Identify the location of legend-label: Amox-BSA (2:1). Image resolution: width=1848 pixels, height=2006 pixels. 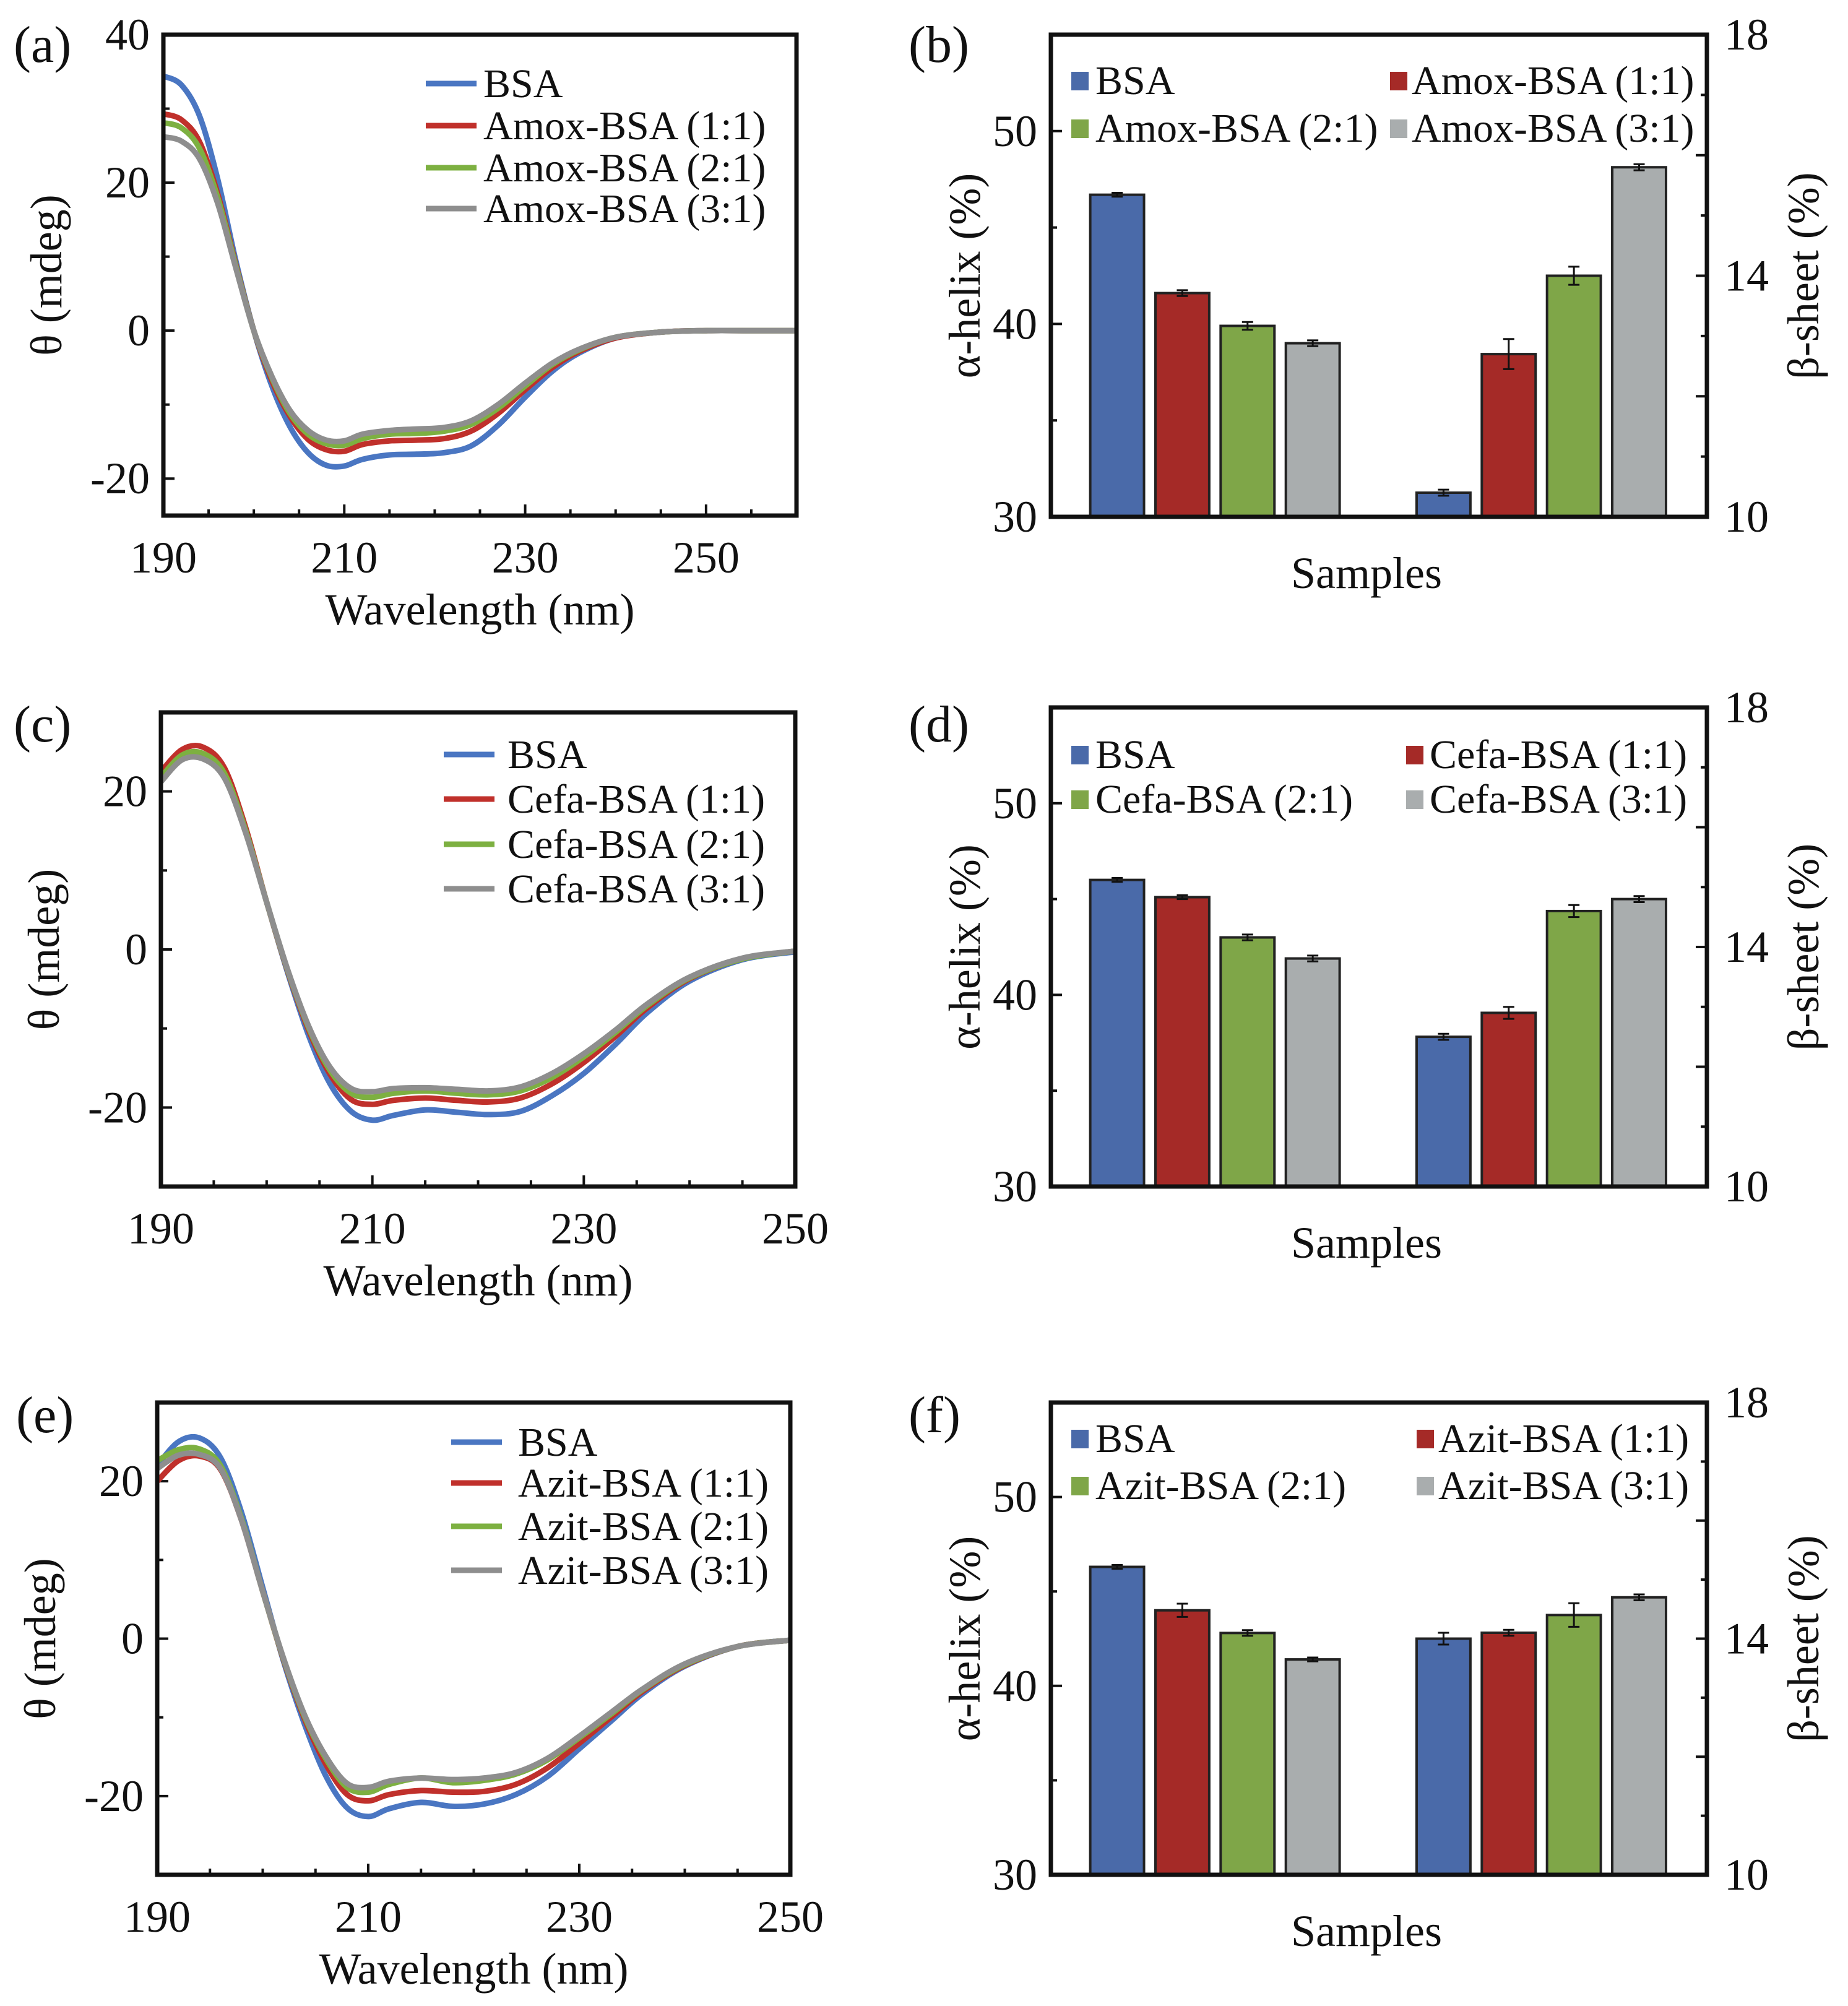
(624, 168).